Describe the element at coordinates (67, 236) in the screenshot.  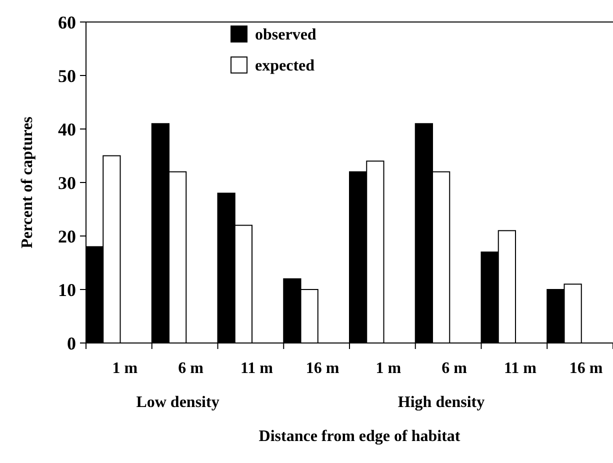
I see `y-tick-label: 20` at that location.